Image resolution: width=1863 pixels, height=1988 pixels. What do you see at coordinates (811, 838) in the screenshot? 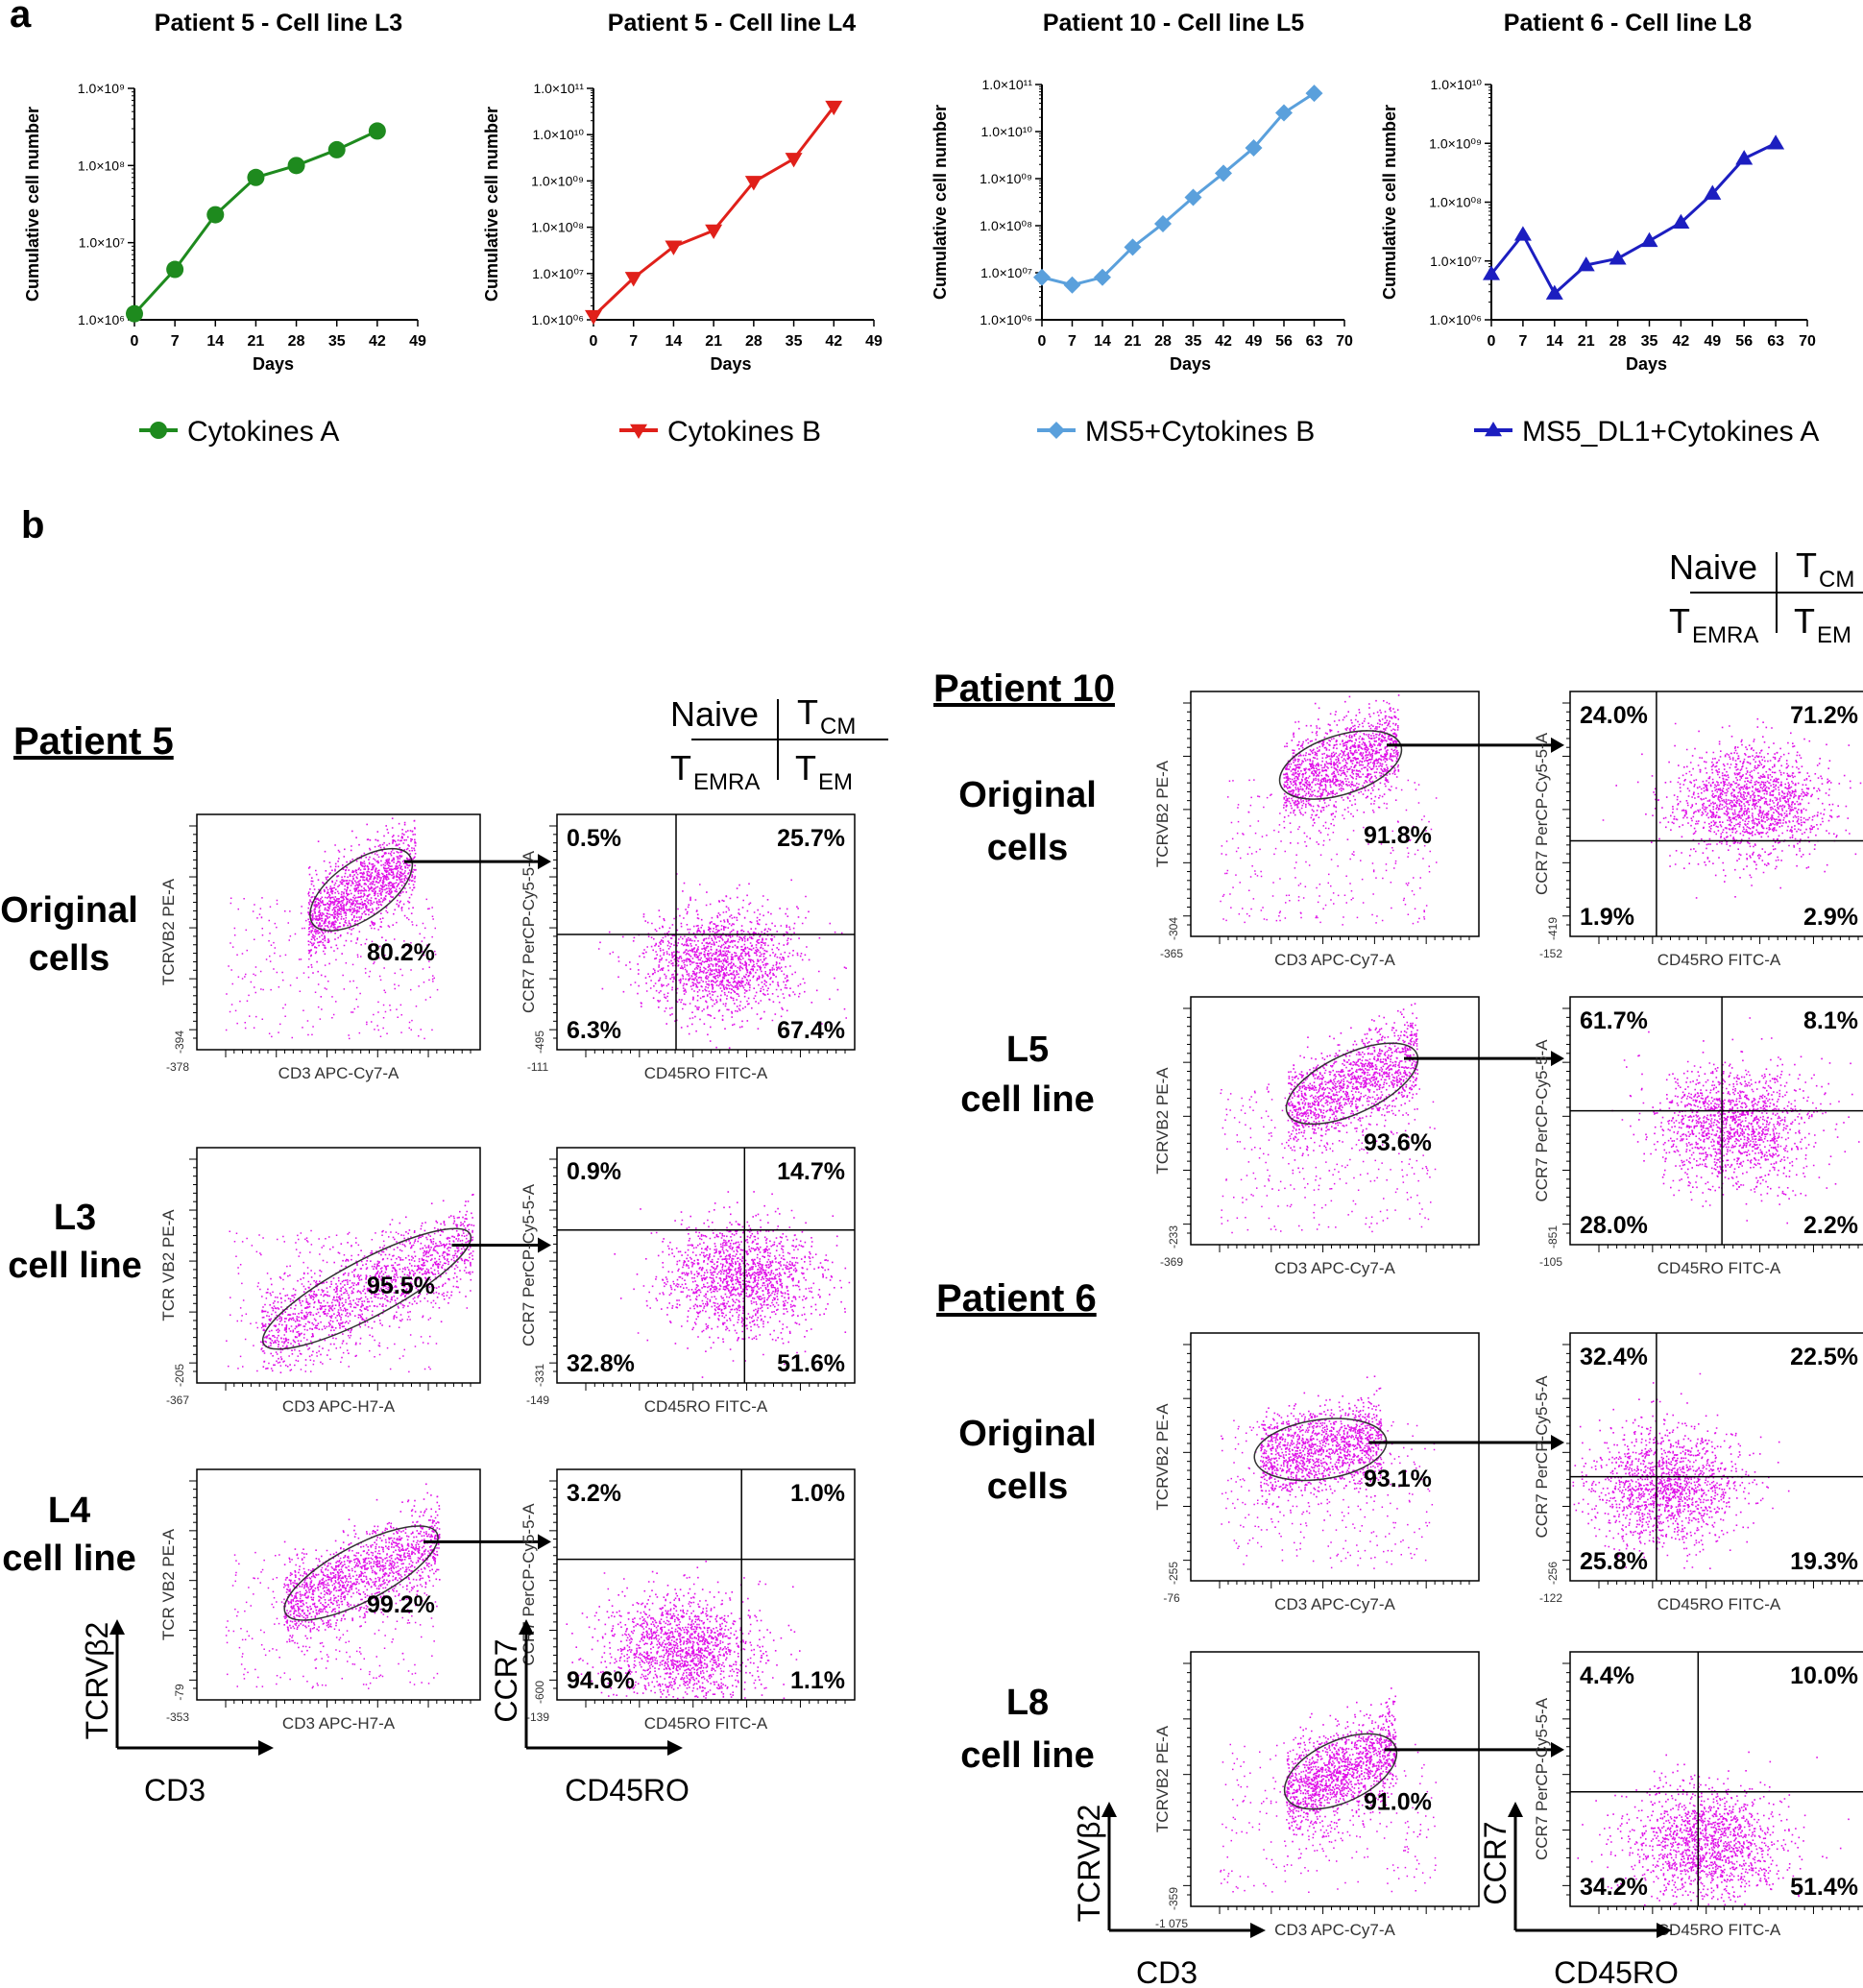
I see `quadrant-tcm-pct: 25.7%` at bounding box center [811, 838].